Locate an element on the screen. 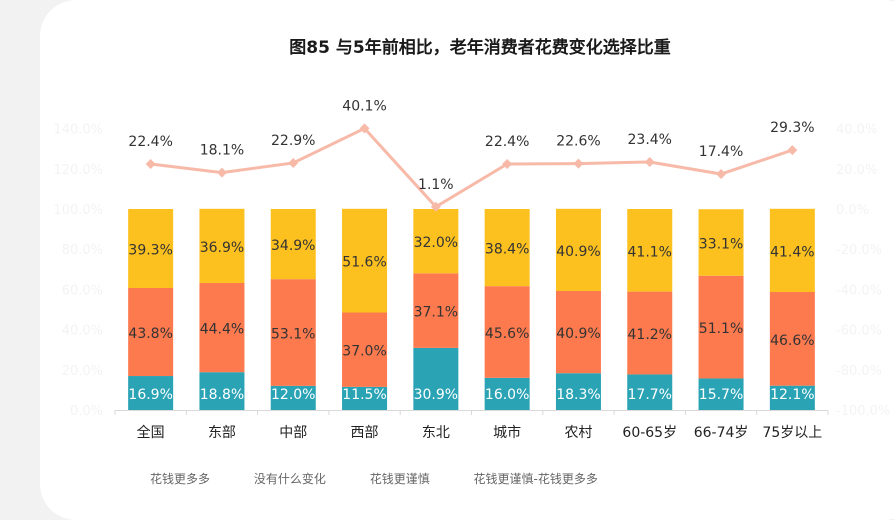 The height and width of the screenshot is (520, 894). left-axis-tick: 0.0% is located at coordinates (86, 411).